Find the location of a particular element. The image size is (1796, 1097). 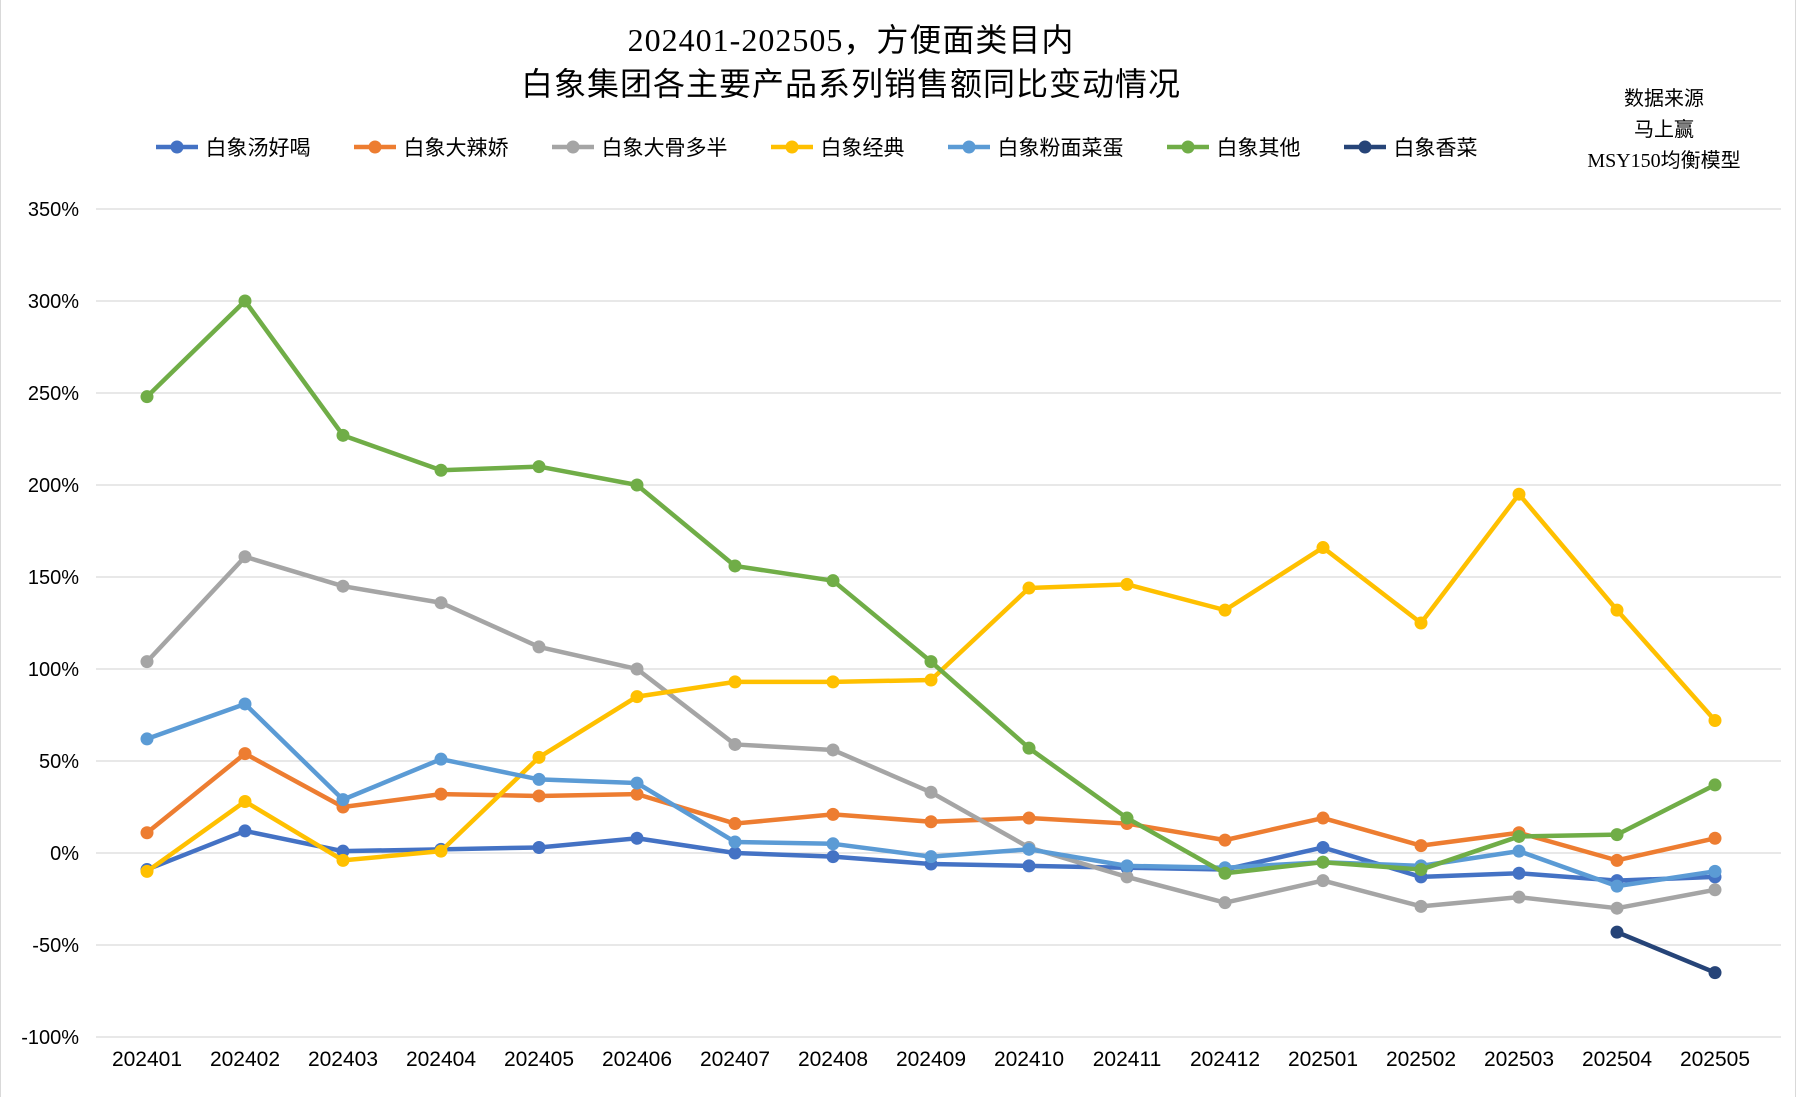

source-note: 数据来源 马上赢 MSY150均衡模型 is located at coordinates (1664, 130).